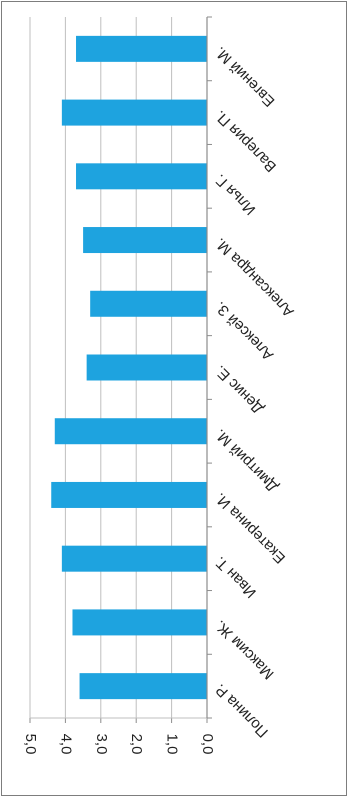 The width and height of the screenshot is (350, 804). I want to click on value-tick-labels: 0,0 1,0 2,0 3,0 4,0 5,0, so click(119, 744).